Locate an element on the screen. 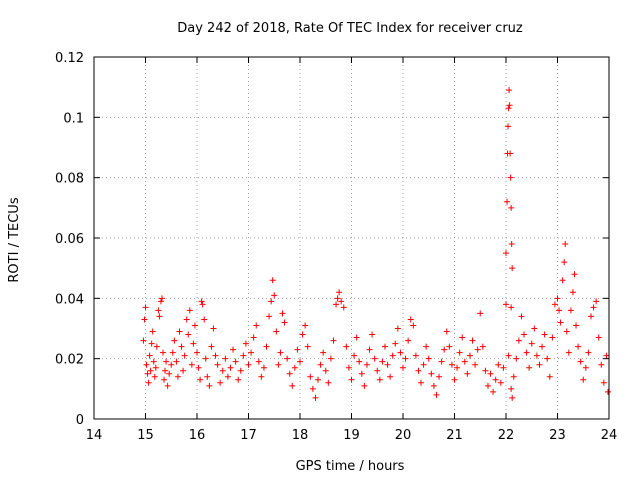 This screenshot has height=480, width=640. y-tick-labels: 0 0.02 0.04 0.06 0.08 0.1 0.12 is located at coordinates (69, 239).